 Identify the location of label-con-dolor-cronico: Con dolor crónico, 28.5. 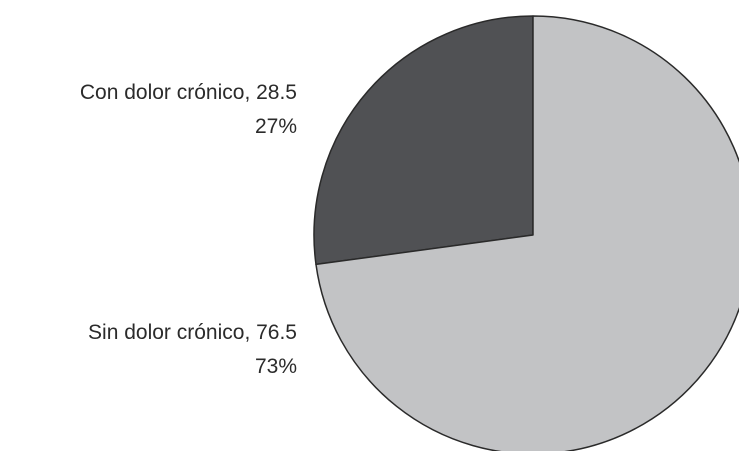
(188, 92).